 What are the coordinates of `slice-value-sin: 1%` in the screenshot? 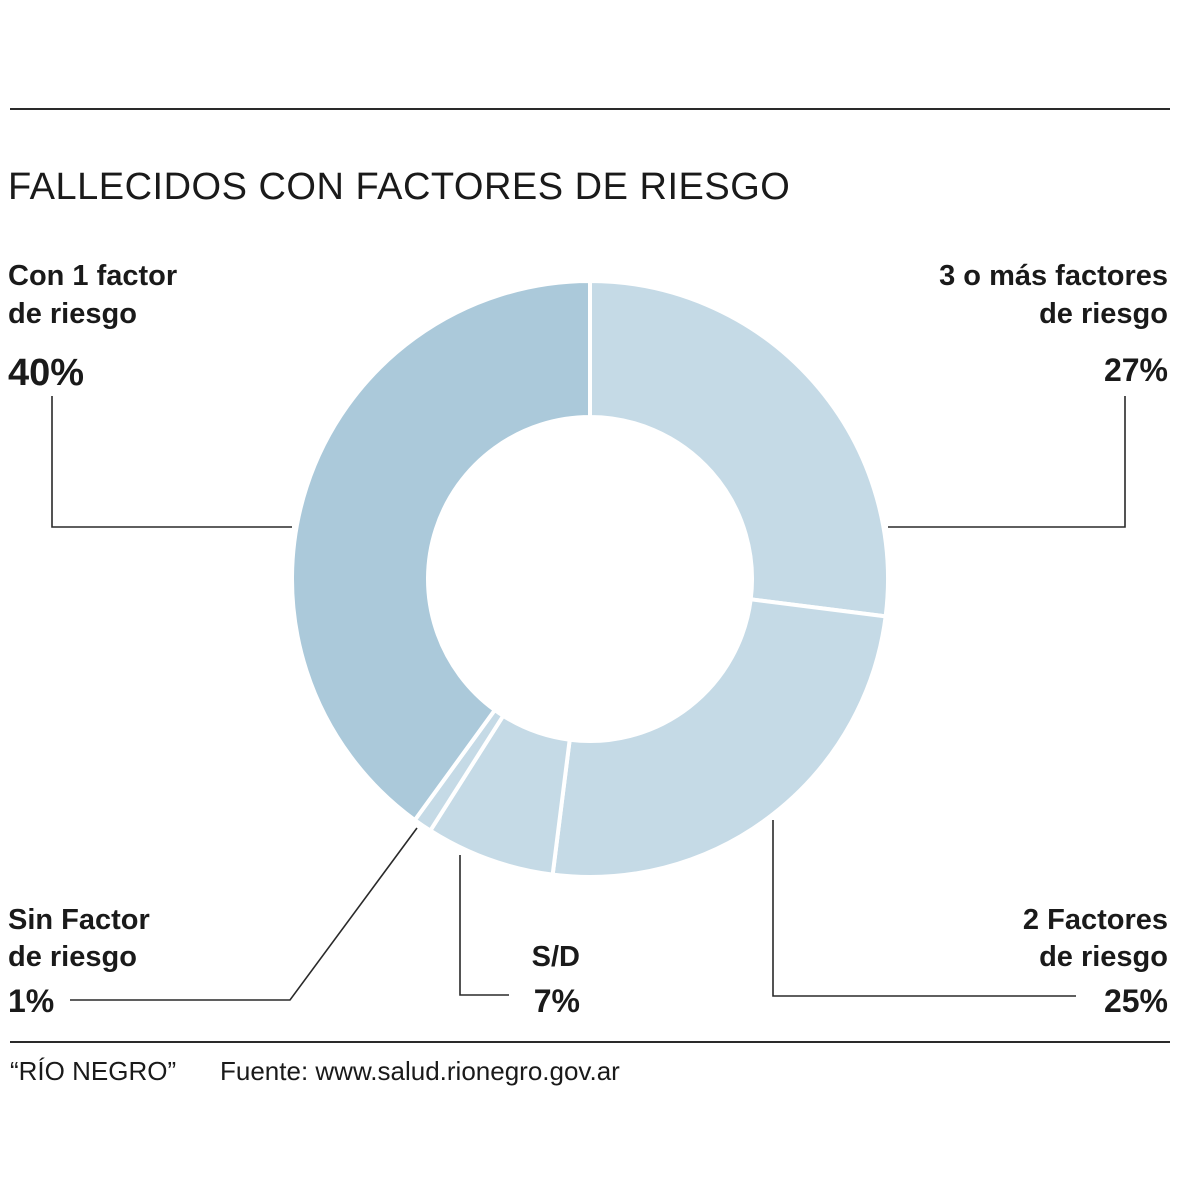 It's located at (31, 1001).